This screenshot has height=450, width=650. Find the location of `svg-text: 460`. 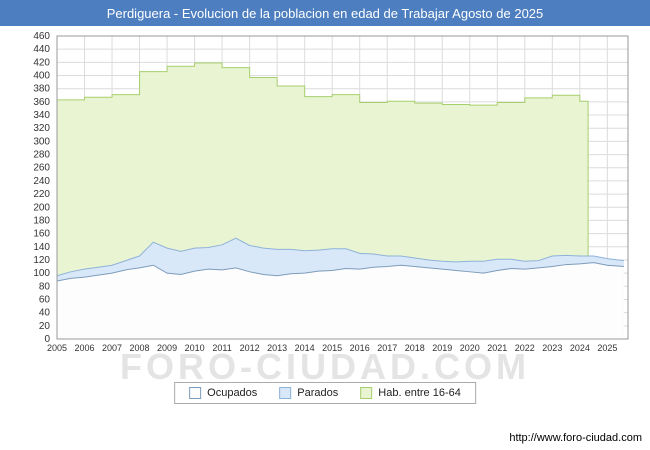

svg-text: 460 is located at coordinates (41, 36).